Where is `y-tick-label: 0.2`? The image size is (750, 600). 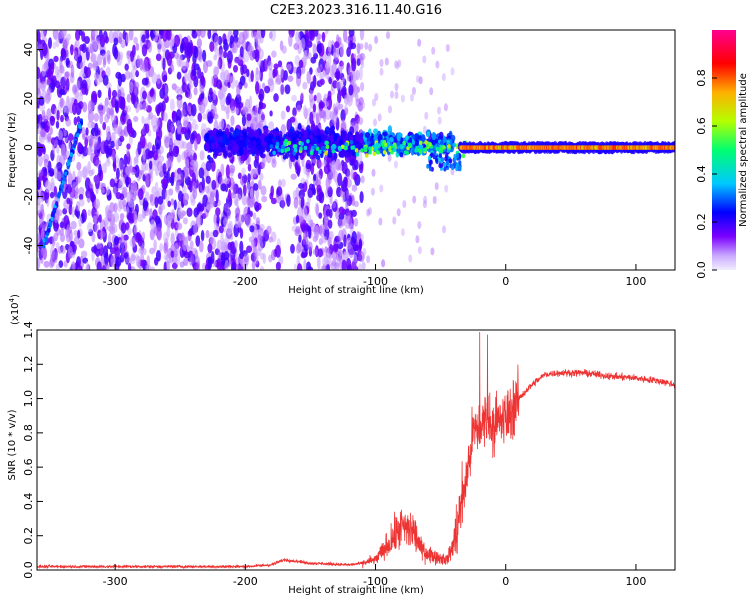 y-tick-label: 0.2 is located at coordinates (28, 536).